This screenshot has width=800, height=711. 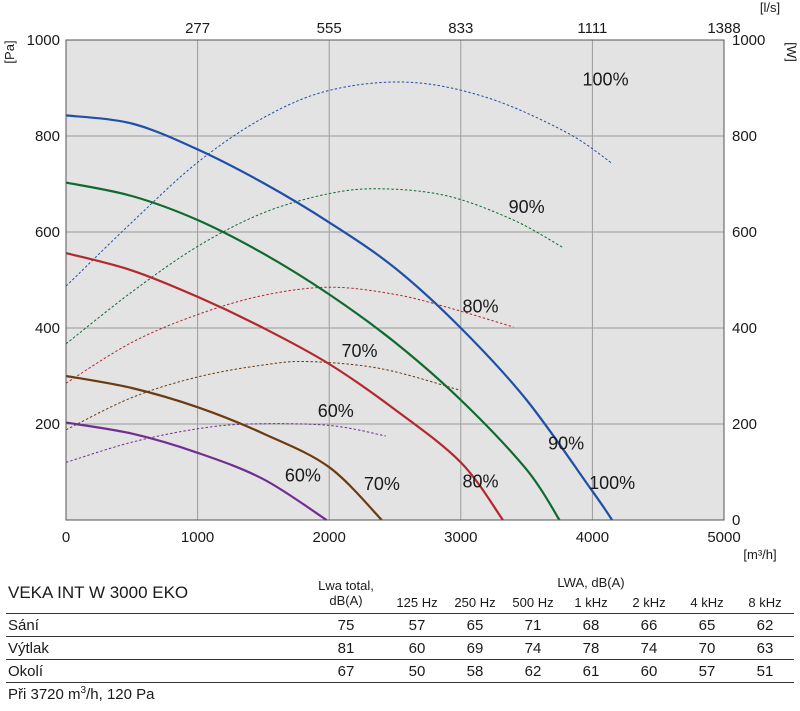 What do you see at coordinates (765, 602) in the screenshot?
I see `band-header: 8 kHz` at bounding box center [765, 602].